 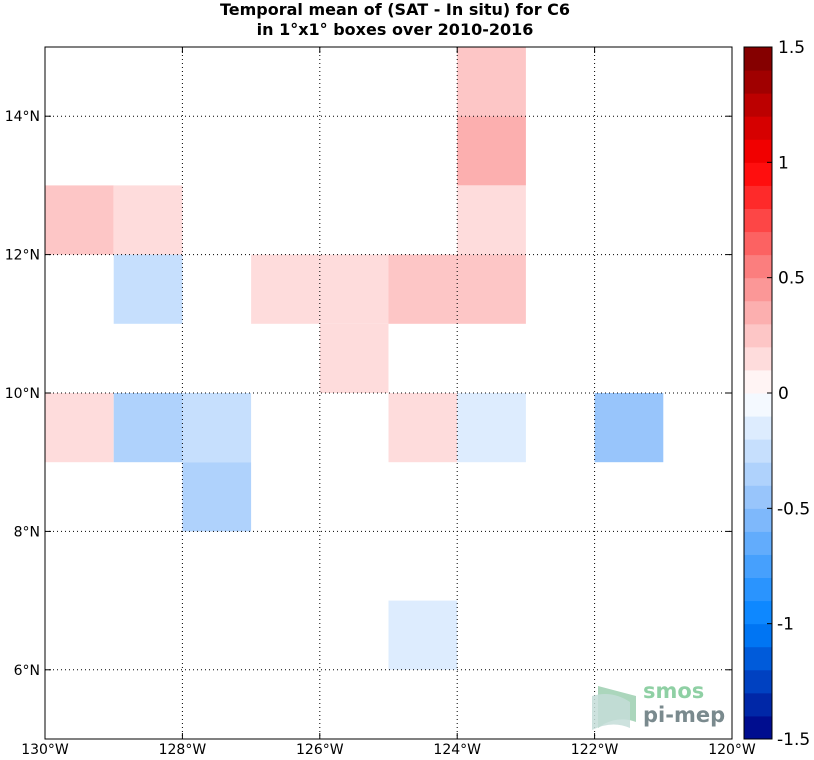 I want to click on y-tick-label-4: 14°N, so click(x=22, y=117).